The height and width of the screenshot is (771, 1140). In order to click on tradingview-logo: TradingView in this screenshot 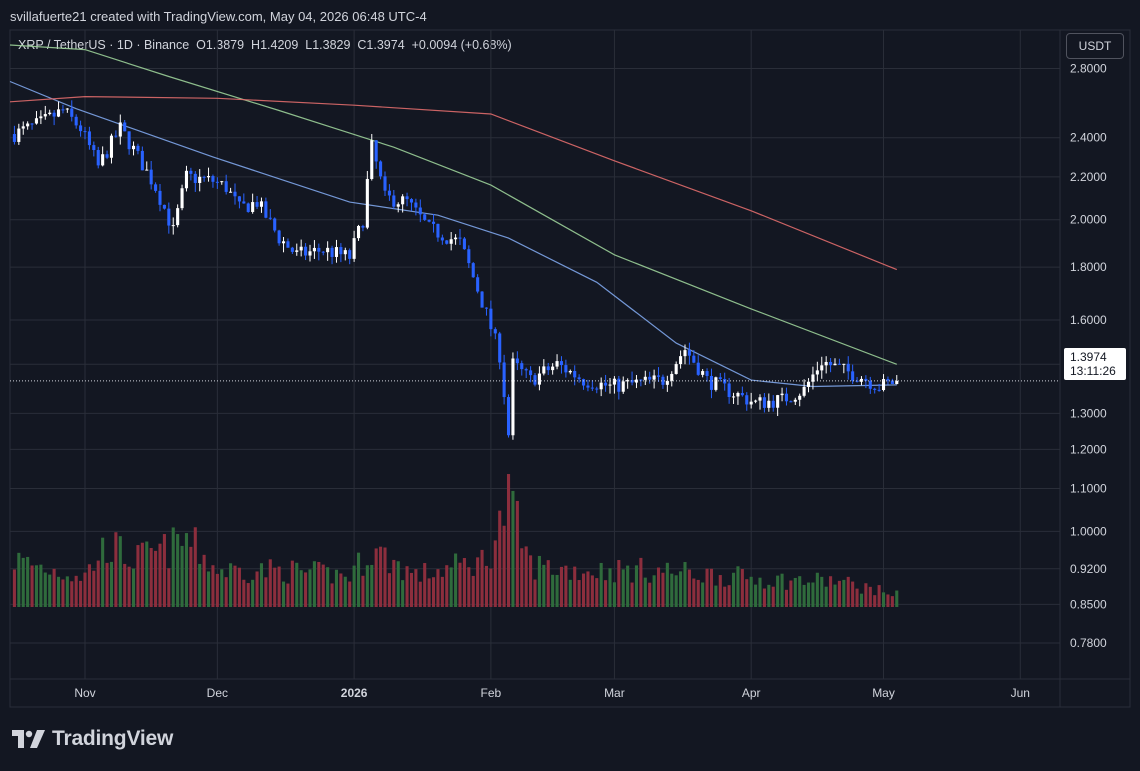, I will do `click(92, 739)`.